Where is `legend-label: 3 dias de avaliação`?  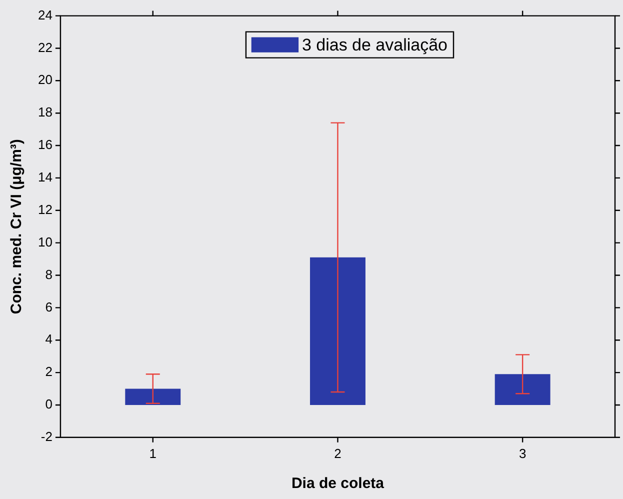 legend-label: 3 dias de avaliação is located at coordinates (375, 44).